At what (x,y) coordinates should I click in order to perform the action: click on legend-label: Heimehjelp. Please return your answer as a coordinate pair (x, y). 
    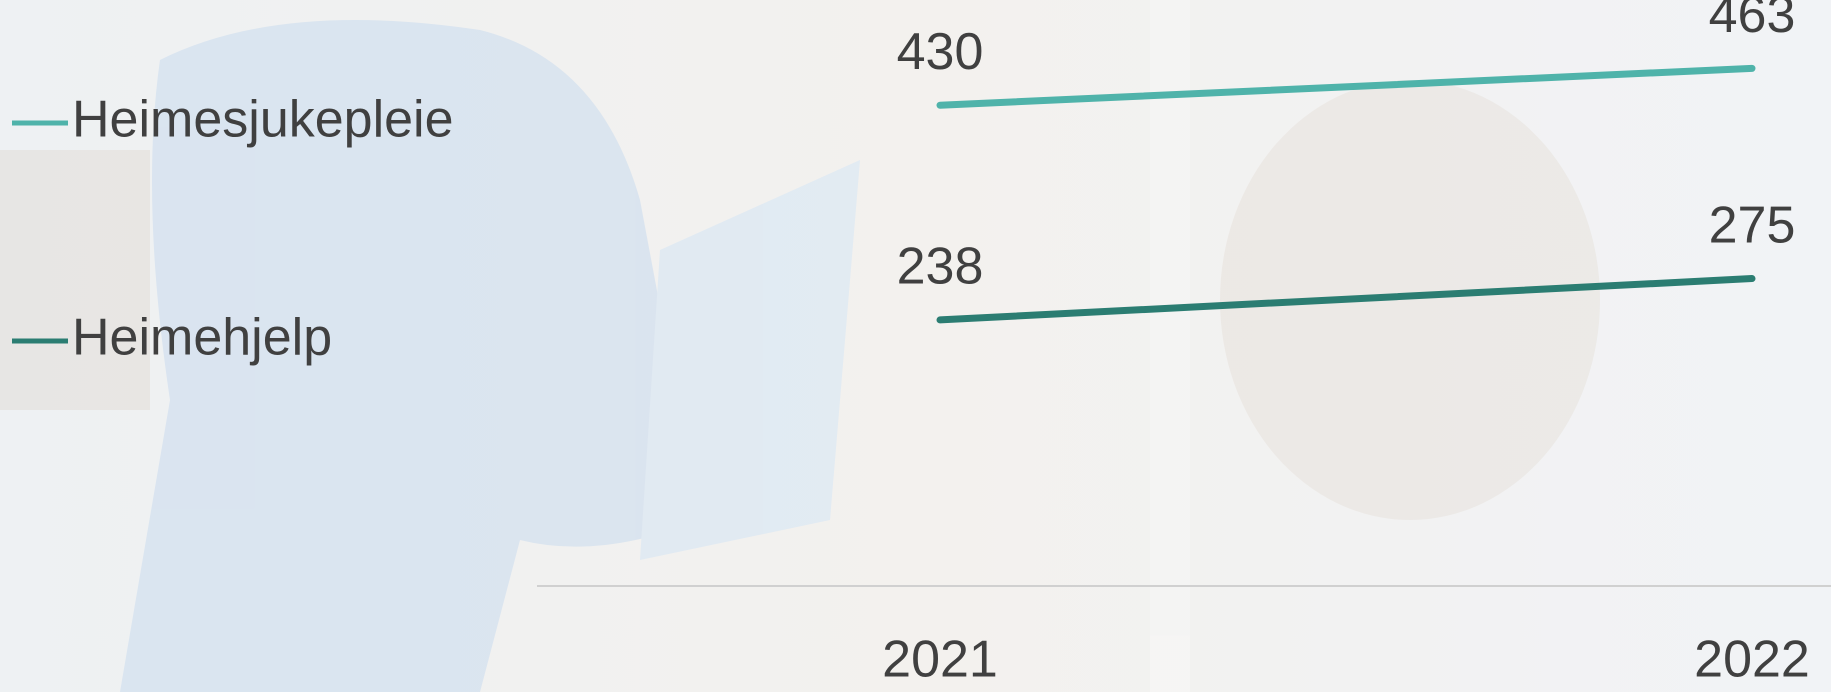
    Looking at the image, I should click on (202, 338).